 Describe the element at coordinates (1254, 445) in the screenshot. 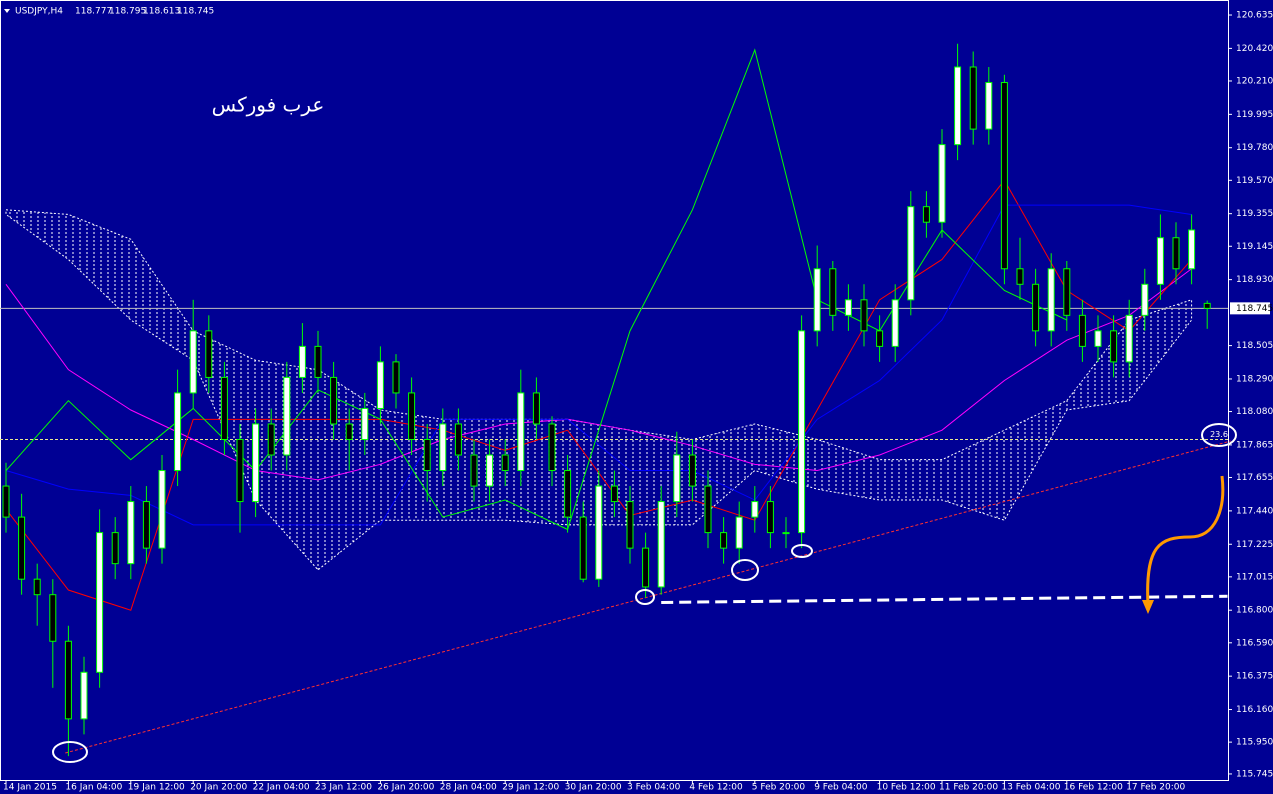

I see `y-tick-label: 117.865` at that location.